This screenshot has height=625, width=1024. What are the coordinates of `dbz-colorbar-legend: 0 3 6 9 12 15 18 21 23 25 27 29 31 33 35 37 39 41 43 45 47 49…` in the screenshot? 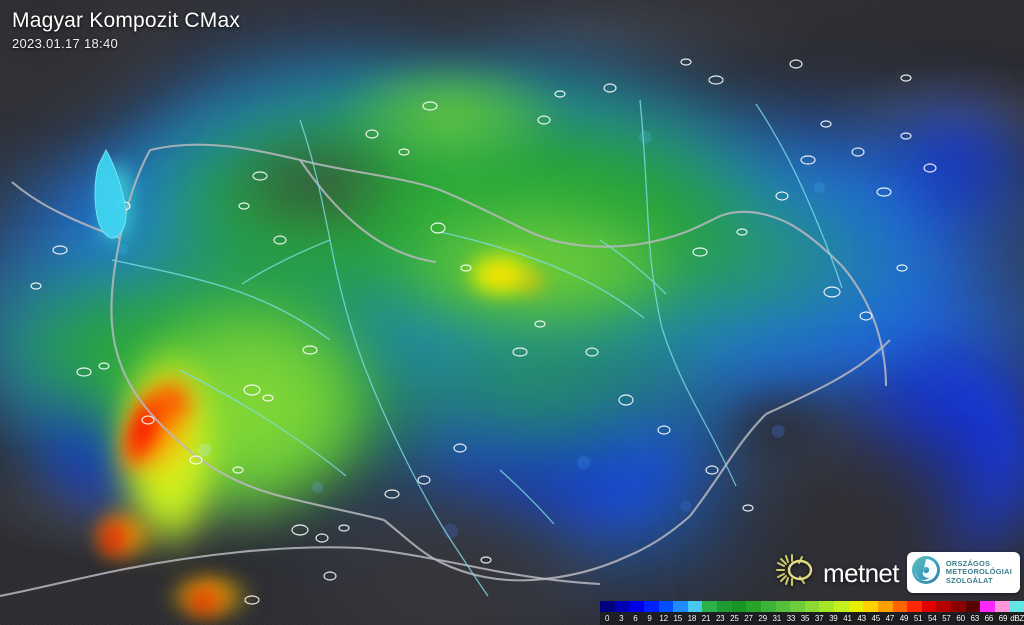 It's located at (812, 613).